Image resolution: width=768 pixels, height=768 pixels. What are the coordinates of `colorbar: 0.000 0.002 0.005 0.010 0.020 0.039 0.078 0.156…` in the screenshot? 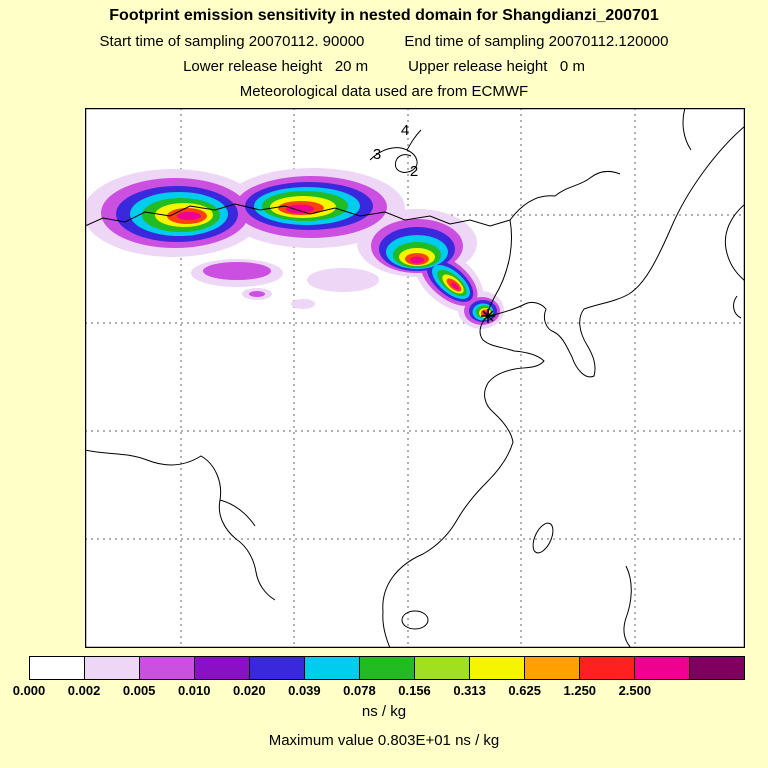 It's located at (379, 678).